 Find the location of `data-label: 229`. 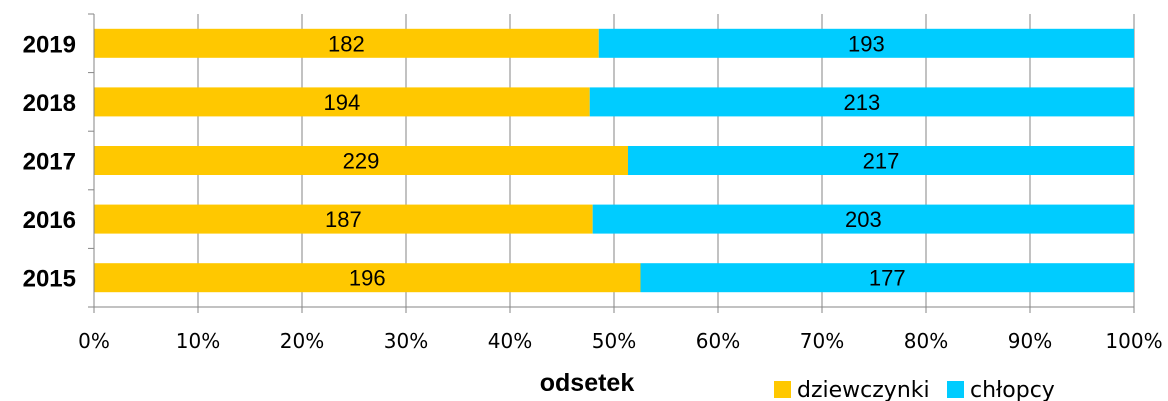

data-label: 229 is located at coordinates (361, 161).